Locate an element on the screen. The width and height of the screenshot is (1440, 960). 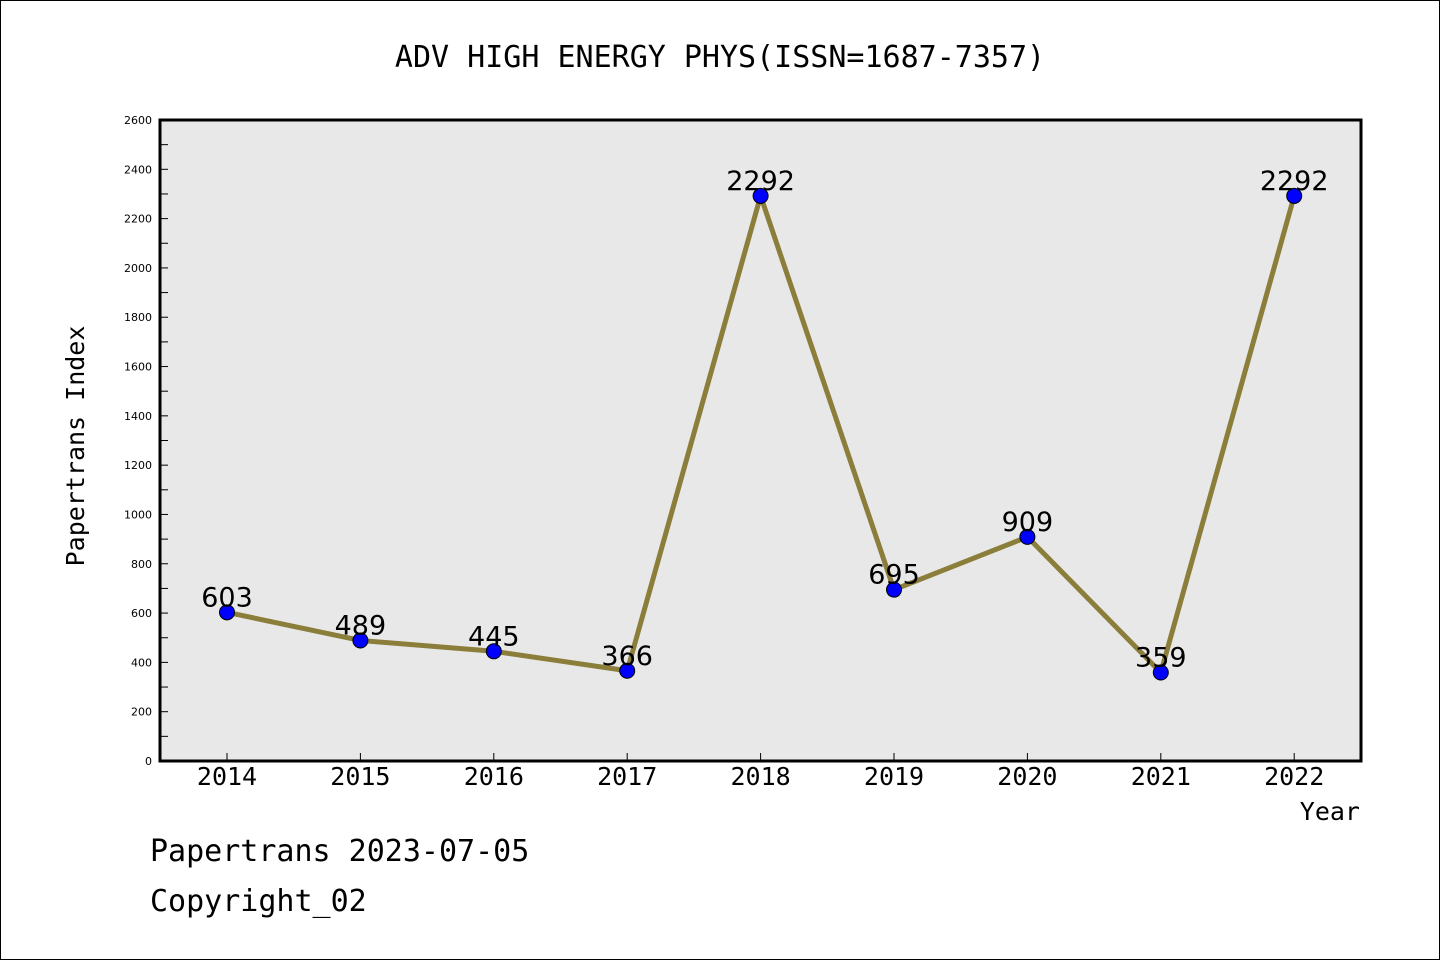
data-label: 359 is located at coordinates (1161, 657).